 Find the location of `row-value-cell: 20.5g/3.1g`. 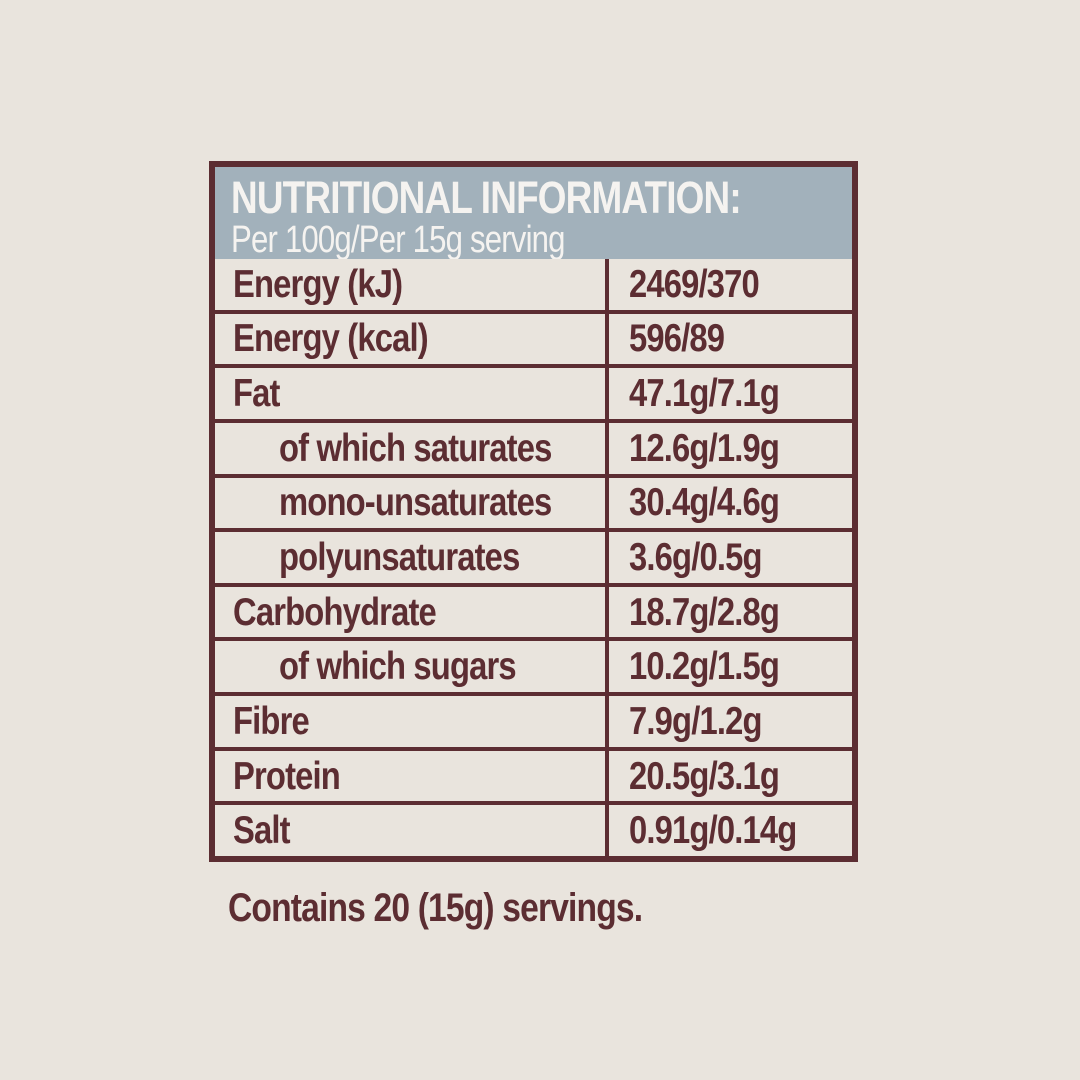

row-value-cell: 20.5g/3.1g is located at coordinates (730, 776).